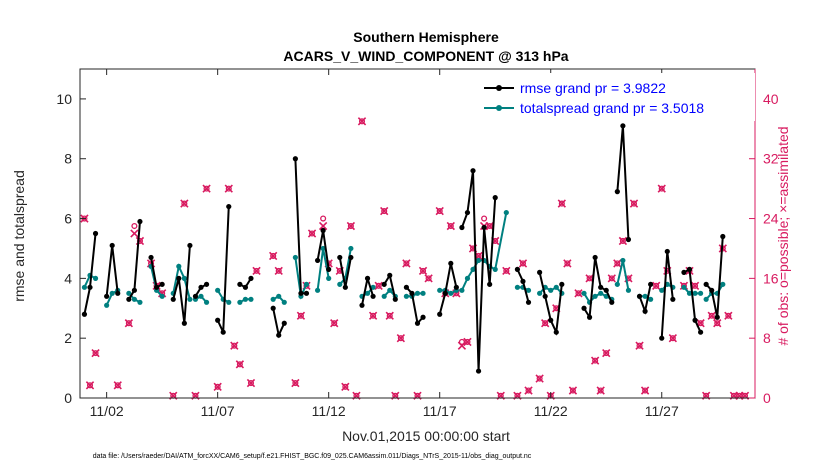  Describe the element at coordinates (783, 235) in the screenshot. I see `y-axis-label-right: # of obs: o=possible; ×=assimilated` at that location.